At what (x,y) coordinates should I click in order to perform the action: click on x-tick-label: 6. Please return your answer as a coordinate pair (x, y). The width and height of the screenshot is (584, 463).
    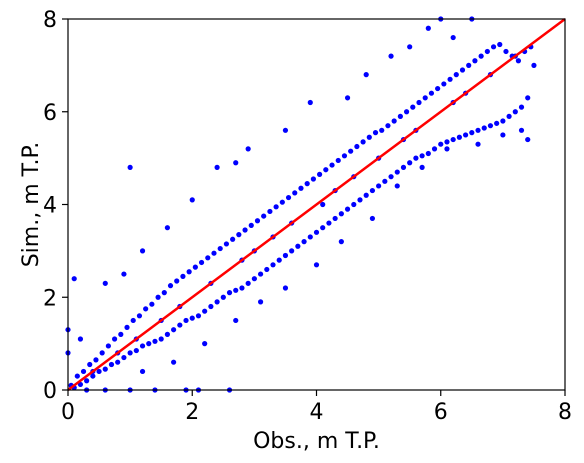
    Looking at the image, I should click on (441, 412).